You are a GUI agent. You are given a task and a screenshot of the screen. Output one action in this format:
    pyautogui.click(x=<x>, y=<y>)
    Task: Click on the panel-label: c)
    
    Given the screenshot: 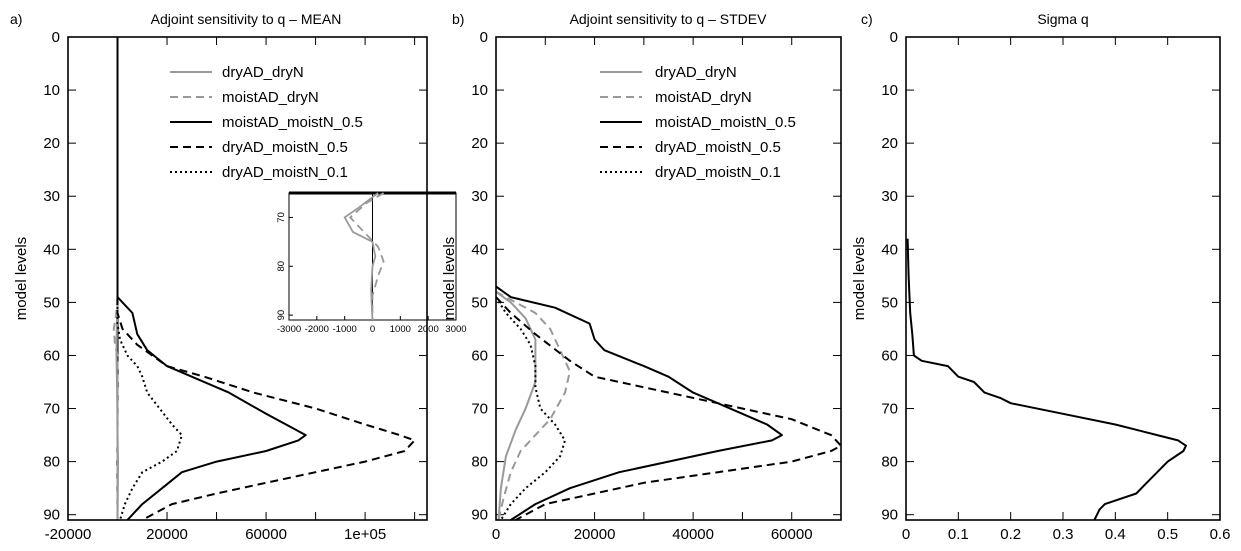 What is the action you would take?
    pyautogui.click(x=867, y=19)
    